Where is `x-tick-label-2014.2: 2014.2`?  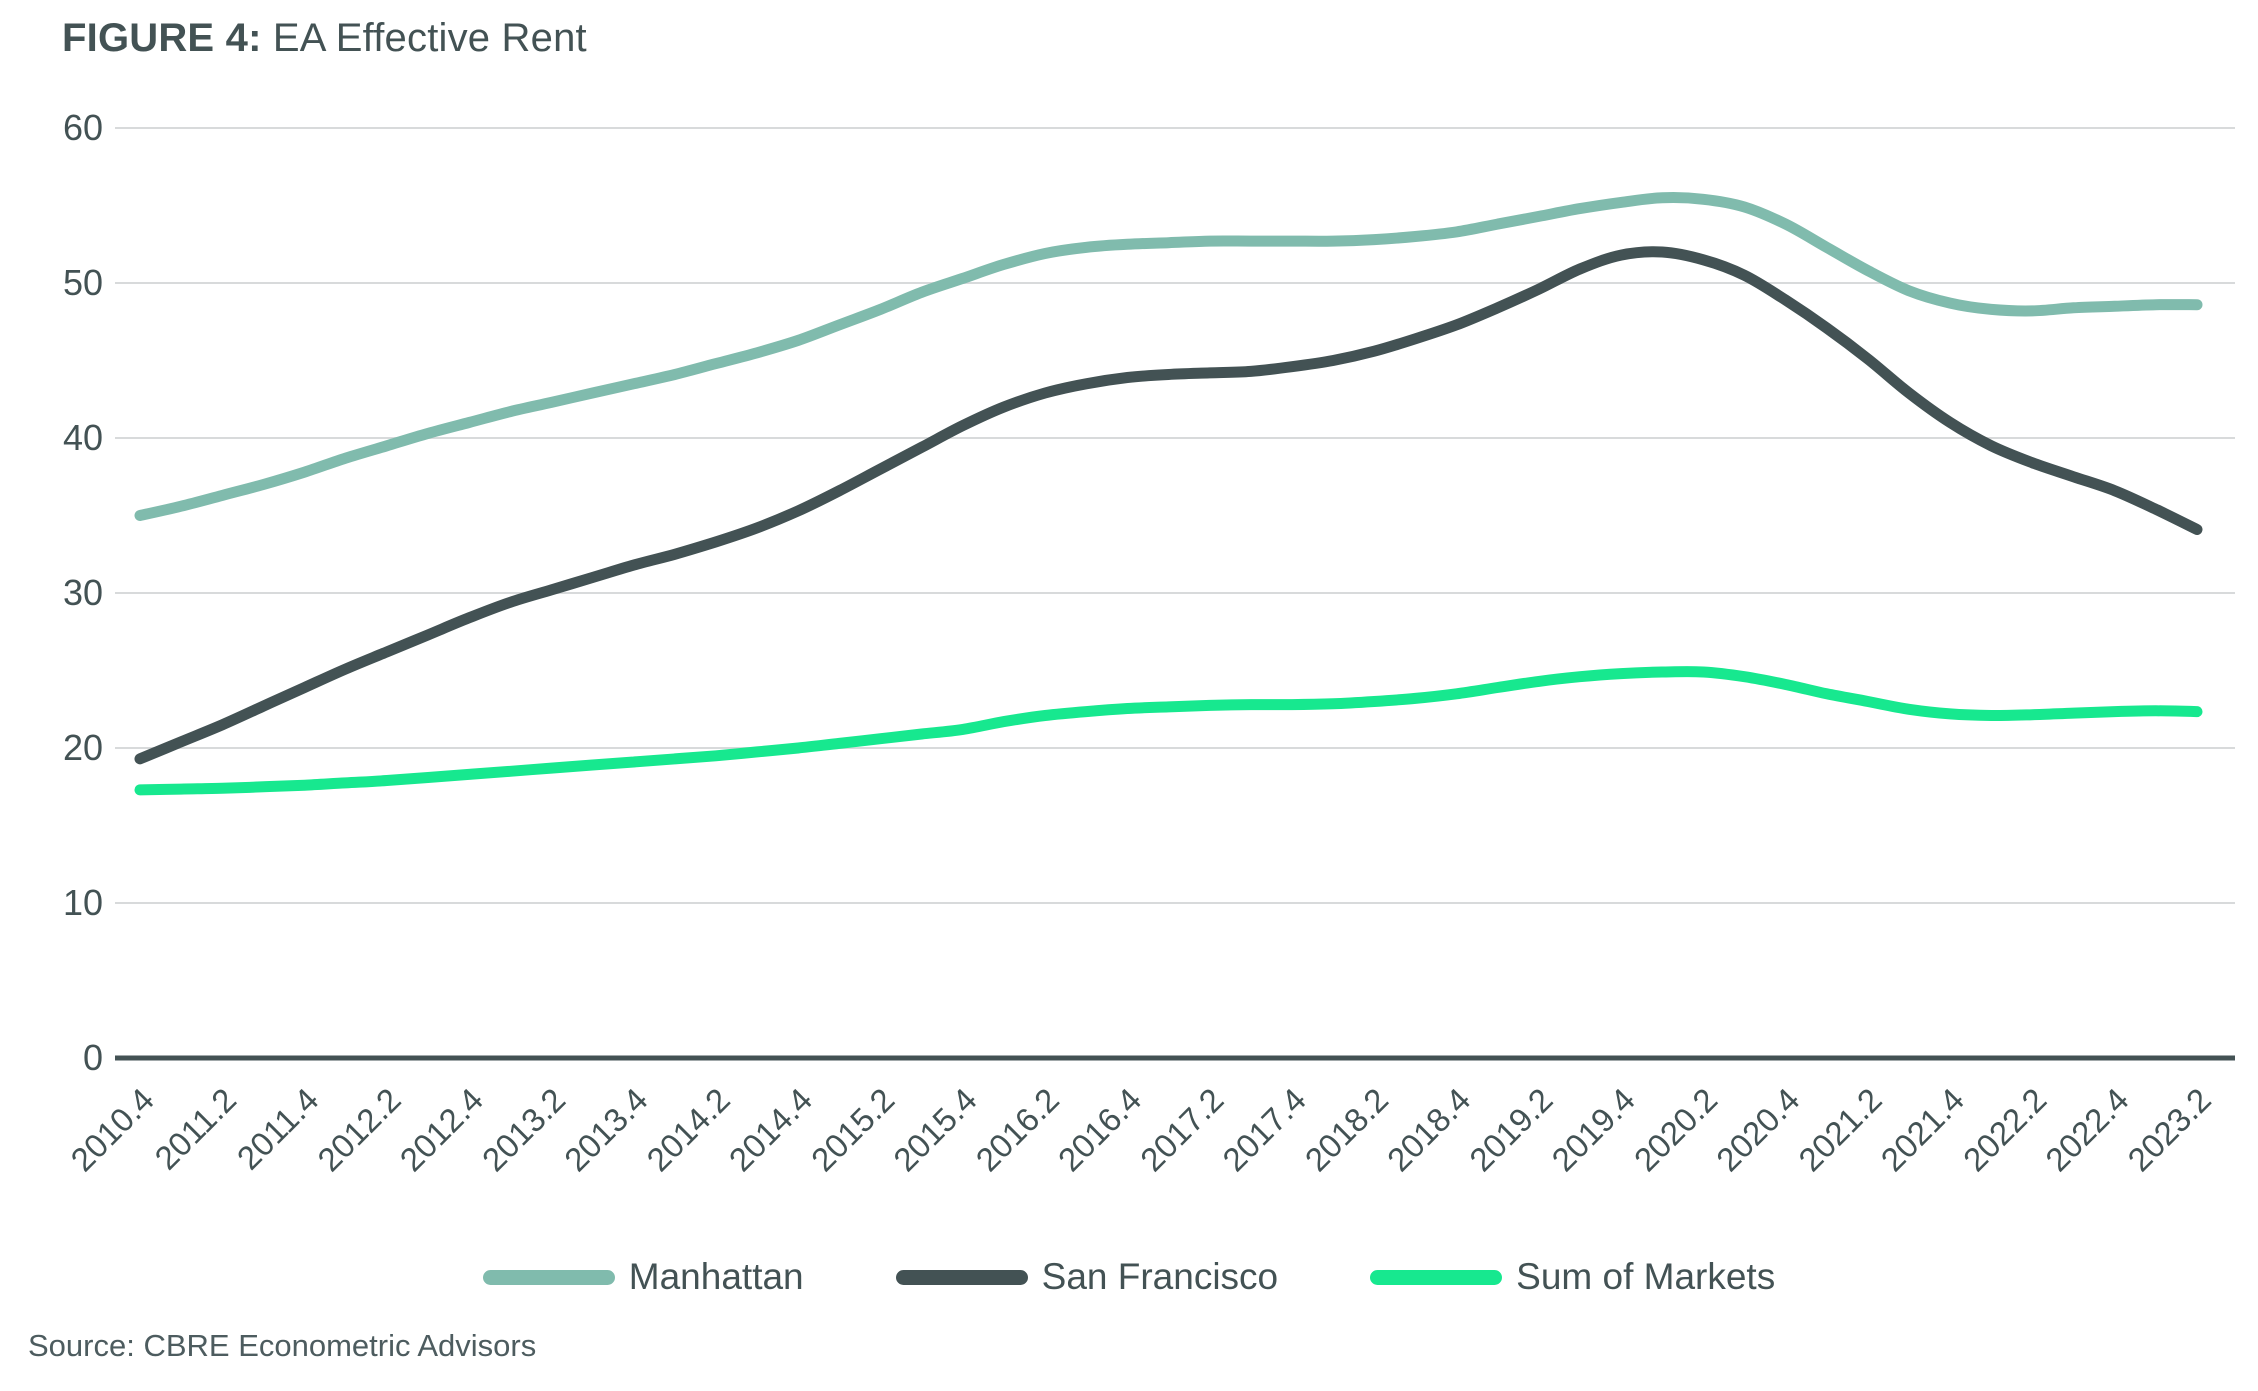
x-tick-label-2014.2: 2014.2 is located at coordinates (688, 1130).